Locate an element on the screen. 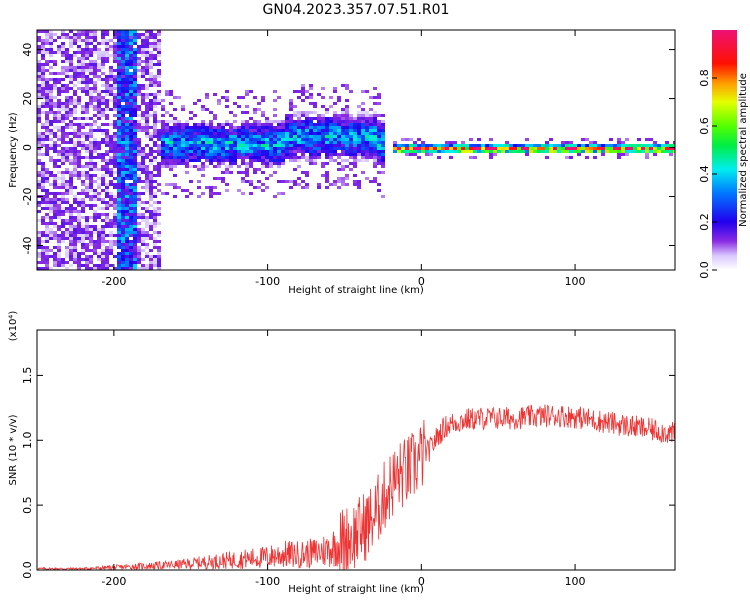 The width and height of the screenshot is (750, 600). x-tick-label: 0 is located at coordinates (421, 581).